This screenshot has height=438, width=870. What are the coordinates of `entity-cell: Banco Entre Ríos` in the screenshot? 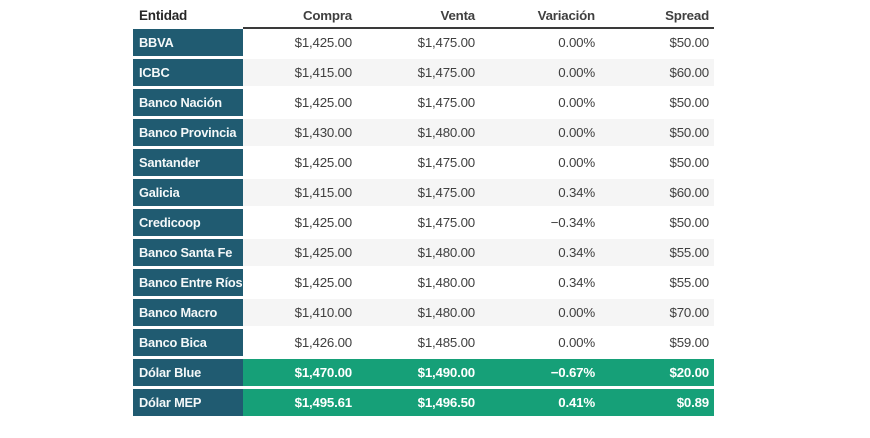 It's located at (188, 282).